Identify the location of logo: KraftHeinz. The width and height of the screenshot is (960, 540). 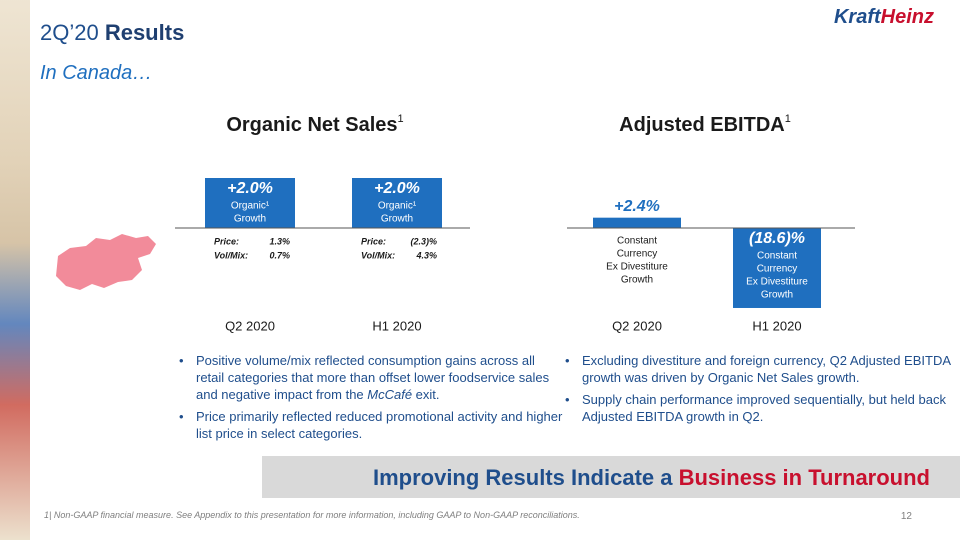
(884, 17).